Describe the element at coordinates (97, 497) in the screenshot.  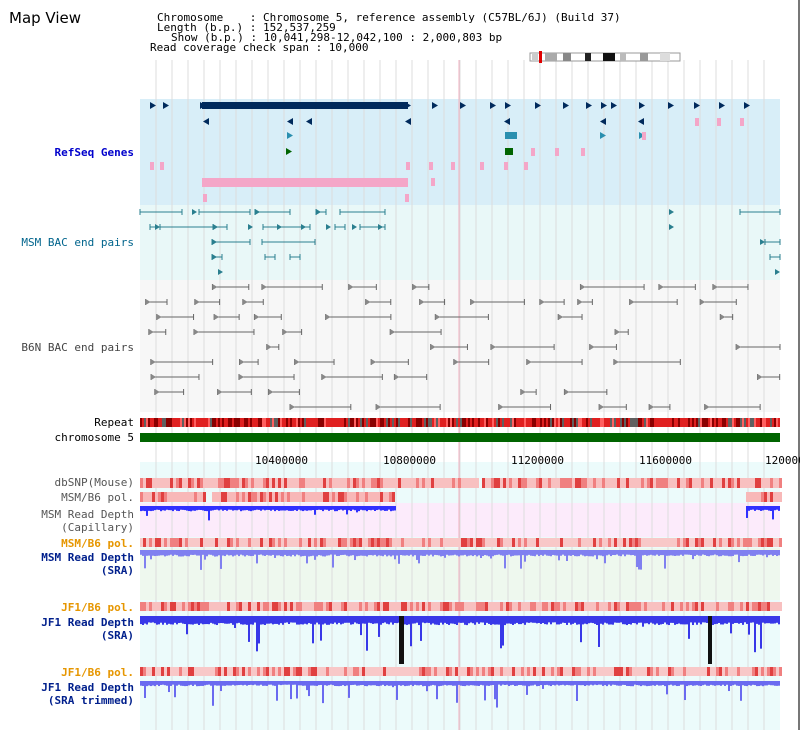
I see `track-label-msm-b6-pol: MSM/B6 pol.` at that location.